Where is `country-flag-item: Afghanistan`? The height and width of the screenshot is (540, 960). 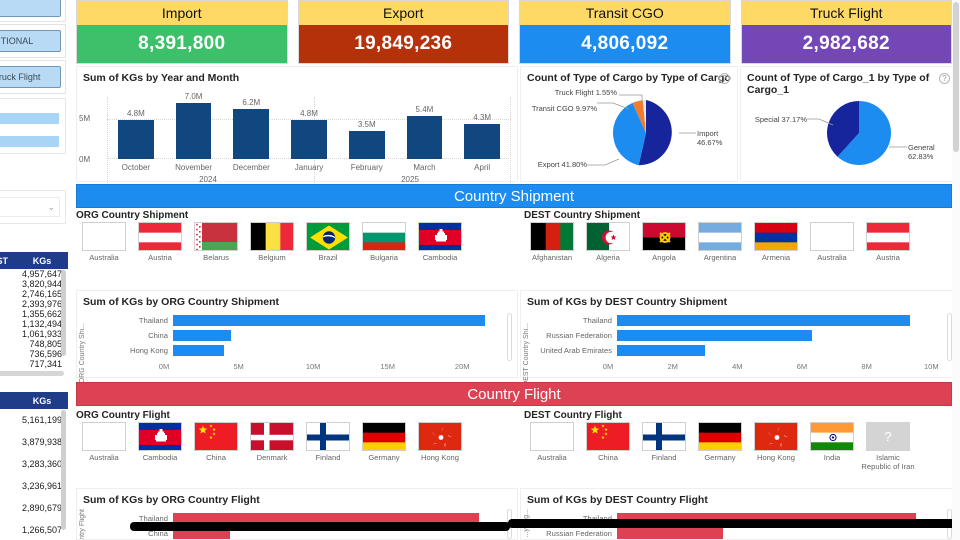
country-flag-item: Afghanistan is located at coordinates (552, 242).